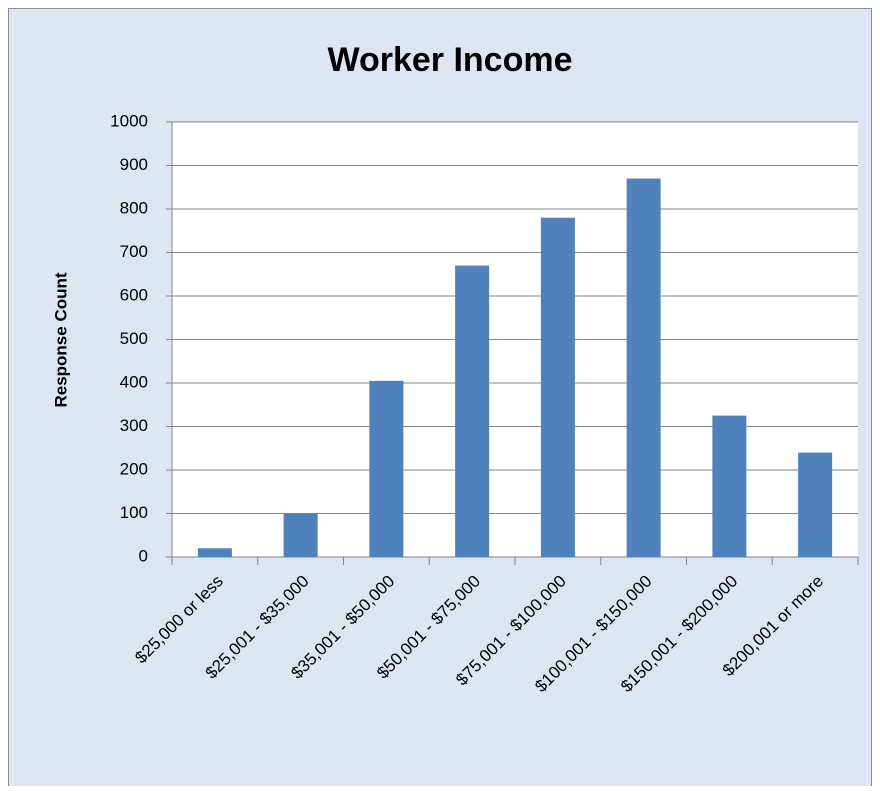 This screenshot has height=791, width=880. What do you see at coordinates (134, 512) in the screenshot?
I see `y-tick-label: 100` at bounding box center [134, 512].